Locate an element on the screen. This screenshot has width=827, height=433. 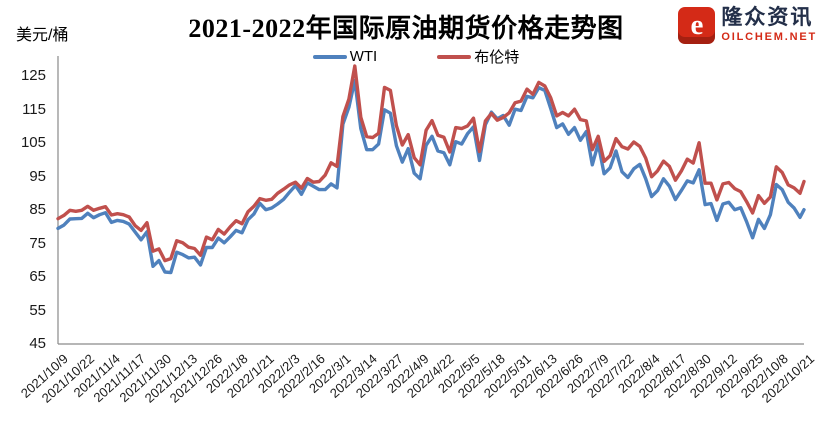
chart-title: 2021-2022年国际原油期货价格走势图 is located at coordinates (406, 28).